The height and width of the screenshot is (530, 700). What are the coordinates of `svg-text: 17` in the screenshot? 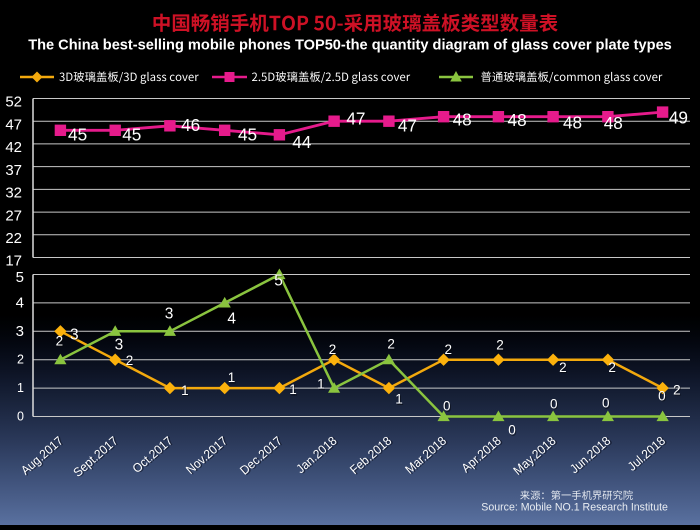 It's located at (13, 261).